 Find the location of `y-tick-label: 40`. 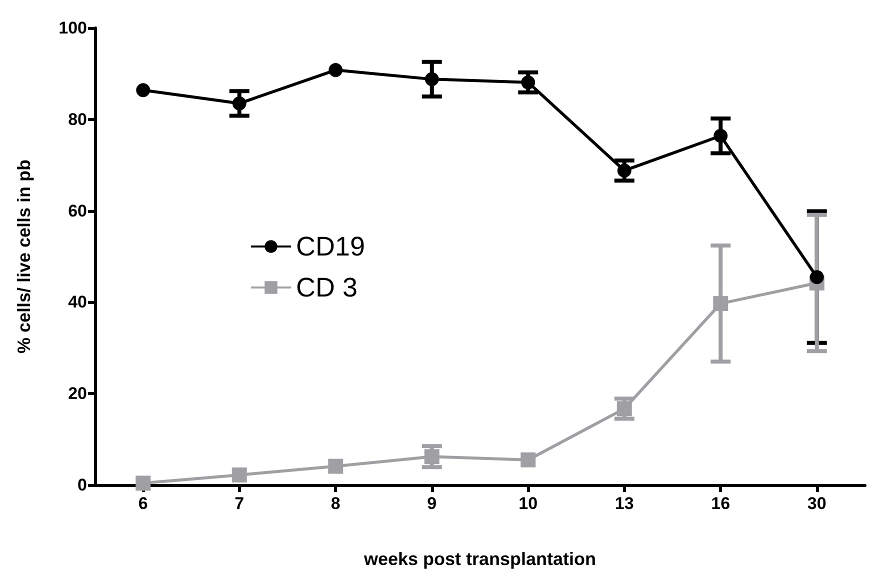

y-tick-label: 40 is located at coordinates (77, 302).